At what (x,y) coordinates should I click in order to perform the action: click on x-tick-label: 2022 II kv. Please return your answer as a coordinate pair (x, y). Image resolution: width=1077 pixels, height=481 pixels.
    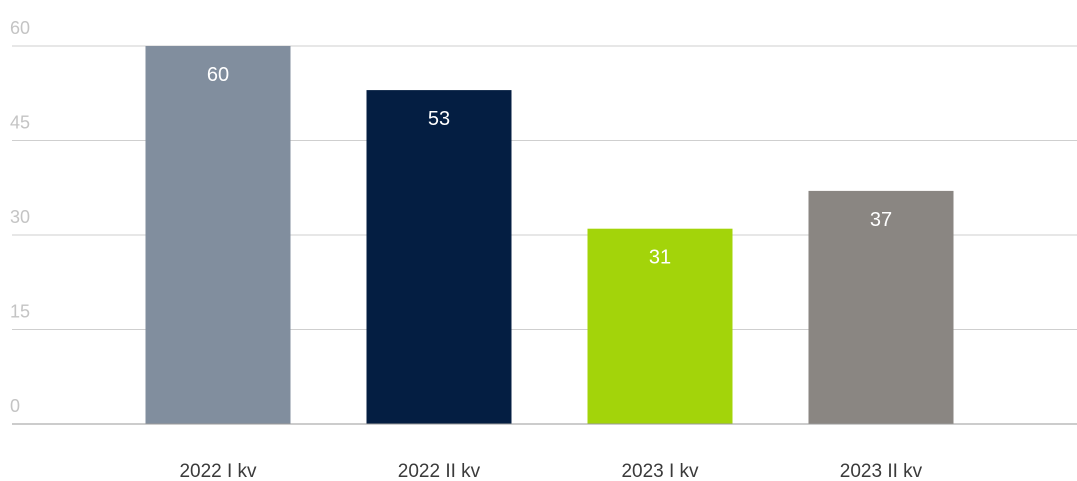
    Looking at the image, I should click on (439, 471).